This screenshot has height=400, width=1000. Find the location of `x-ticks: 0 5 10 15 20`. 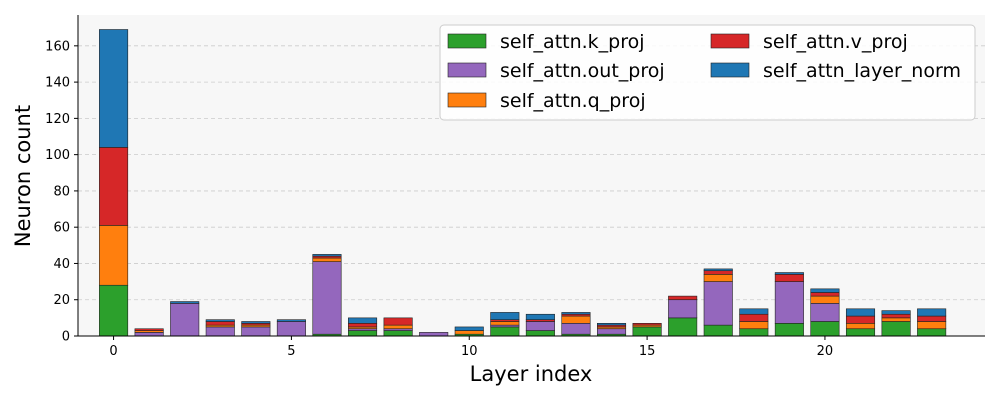

x-ticks: 0 5 10 15 20 is located at coordinates (471, 347).